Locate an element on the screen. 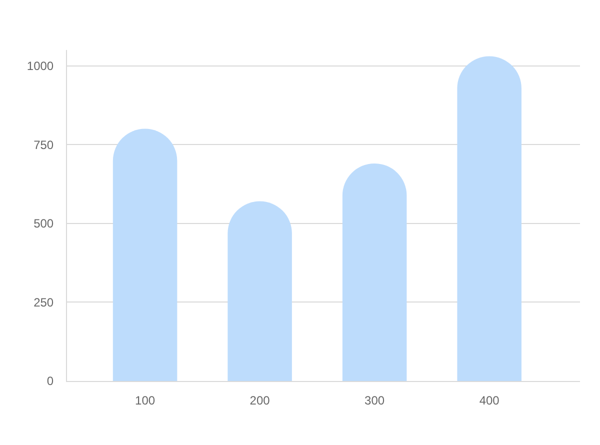  x-tick-label: 400 is located at coordinates (489, 400).